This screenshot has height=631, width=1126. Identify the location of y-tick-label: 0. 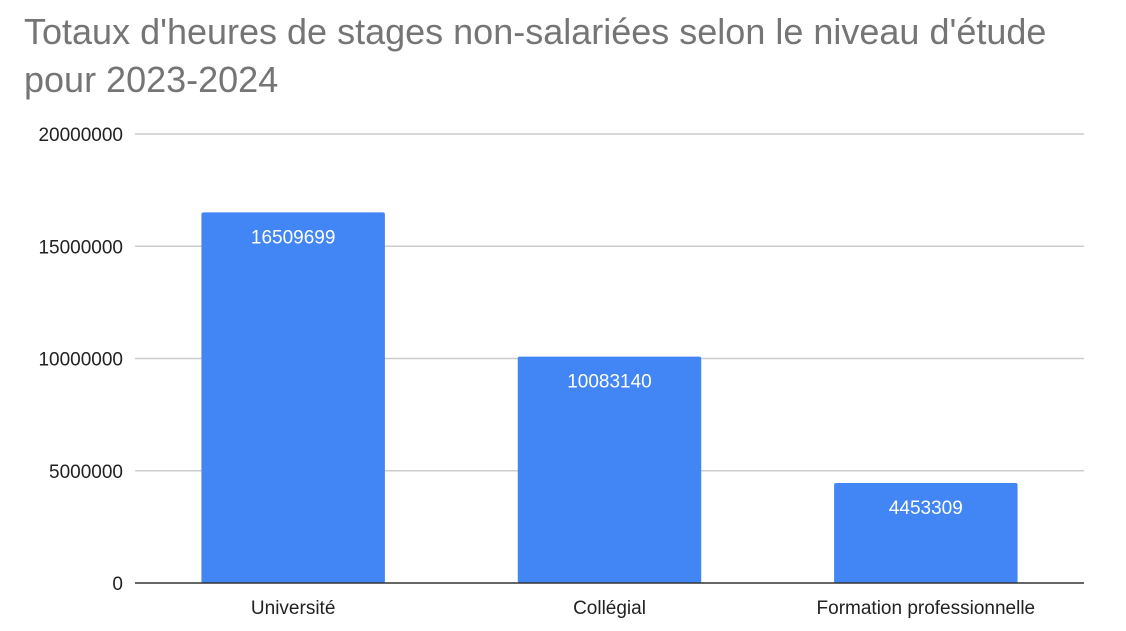
(117, 584).